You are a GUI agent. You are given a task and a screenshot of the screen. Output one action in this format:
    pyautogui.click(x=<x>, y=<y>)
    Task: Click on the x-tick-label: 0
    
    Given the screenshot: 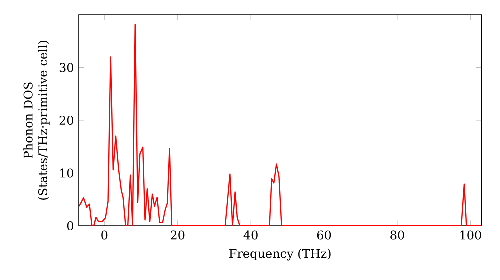 What is the action you would take?
    pyautogui.click(x=105, y=235)
    